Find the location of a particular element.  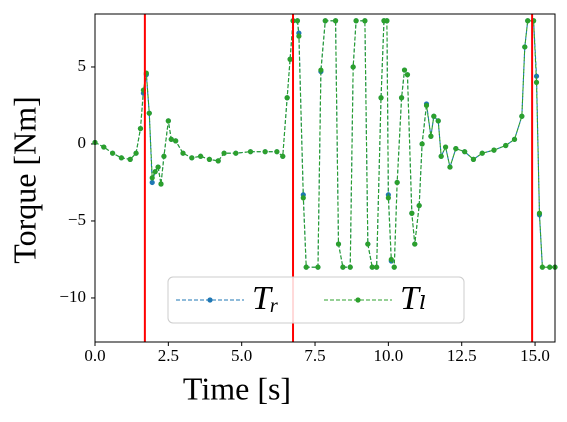

y-axis-label: Torque [Nm] is located at coordinates (24, 179).